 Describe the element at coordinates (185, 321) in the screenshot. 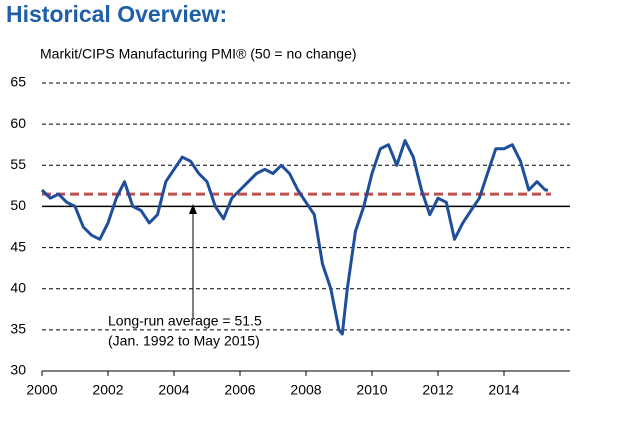

I see `annotation: Long-run average = 51.5` at that location.